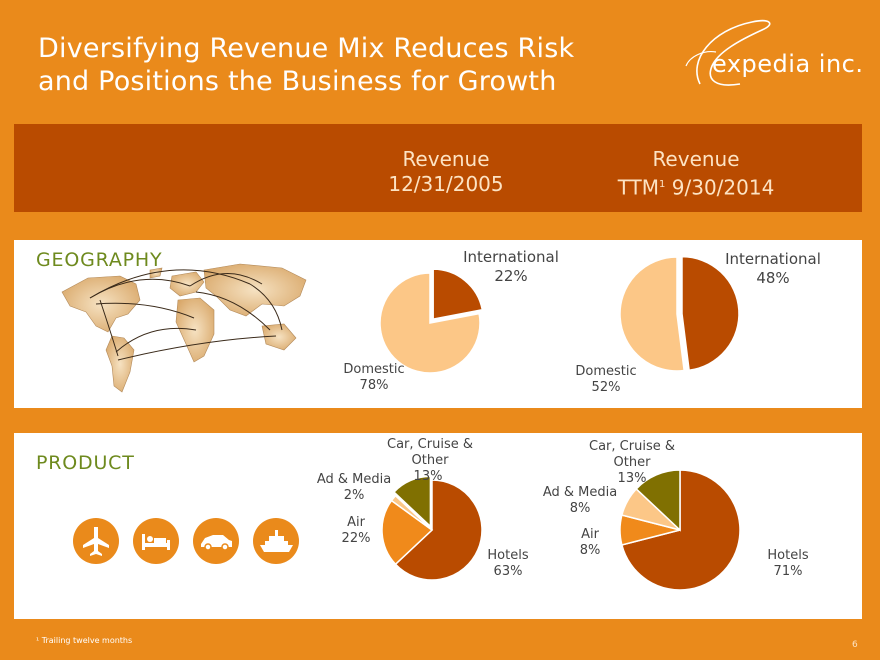 The width and height of the screenshot is (880, 660). What do you see at coordinates (696, 159) in the screenshot?
I see `column-header-2014-line1: Revenue` at bounding box center [696, 159].